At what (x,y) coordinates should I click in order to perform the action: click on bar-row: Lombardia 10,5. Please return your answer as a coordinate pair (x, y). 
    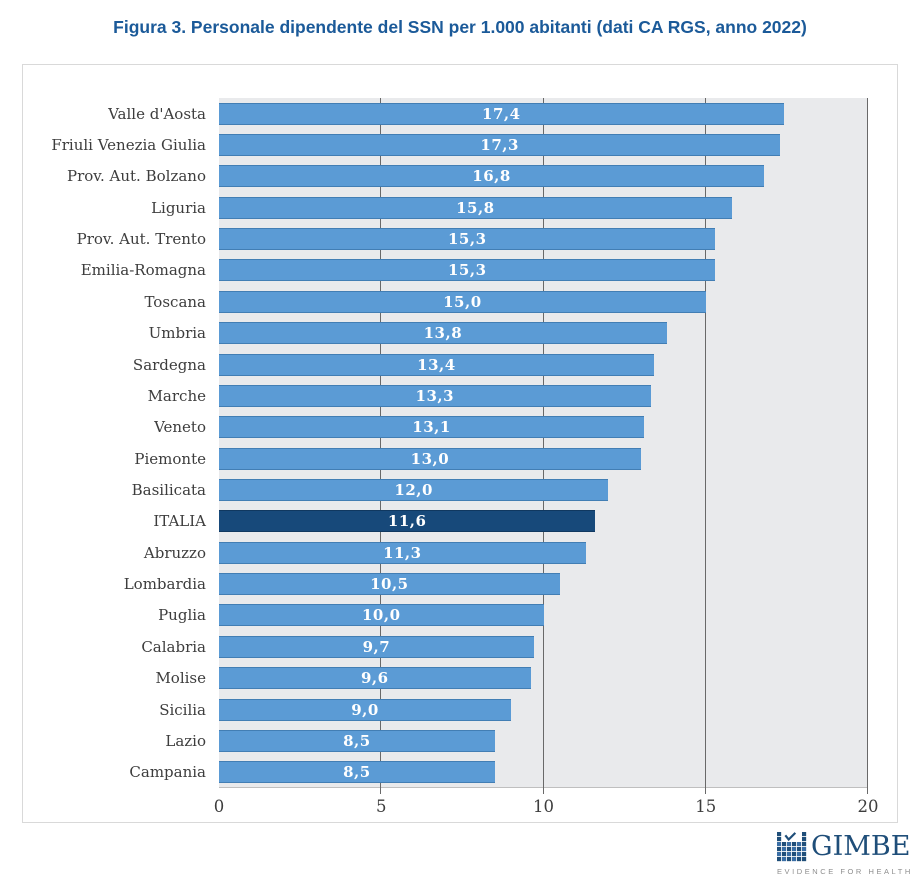
    Looking at the image, I should click on (445, 584).